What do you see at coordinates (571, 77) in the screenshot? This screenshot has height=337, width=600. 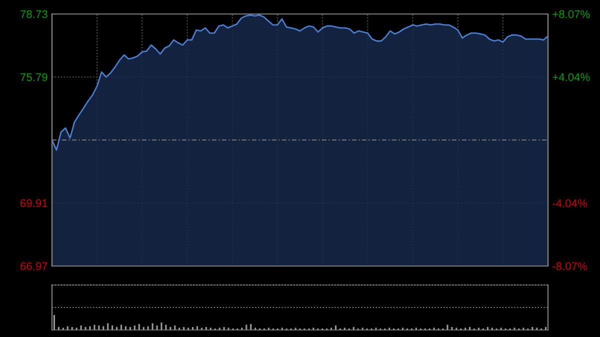 I see `y2-tick-label: +4.04%` at bounding box center [571, 77].